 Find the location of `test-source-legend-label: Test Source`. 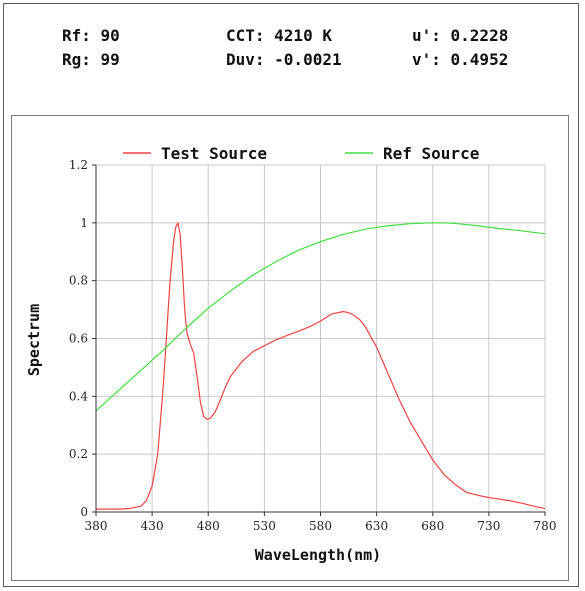

test-source-legend-label: Test Source is located at coordinates (214, 153).